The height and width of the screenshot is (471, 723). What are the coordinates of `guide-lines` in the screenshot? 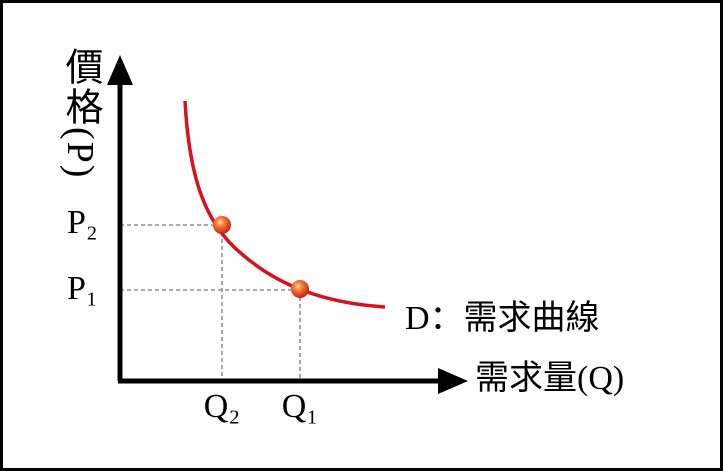 It's located at (210, 302).